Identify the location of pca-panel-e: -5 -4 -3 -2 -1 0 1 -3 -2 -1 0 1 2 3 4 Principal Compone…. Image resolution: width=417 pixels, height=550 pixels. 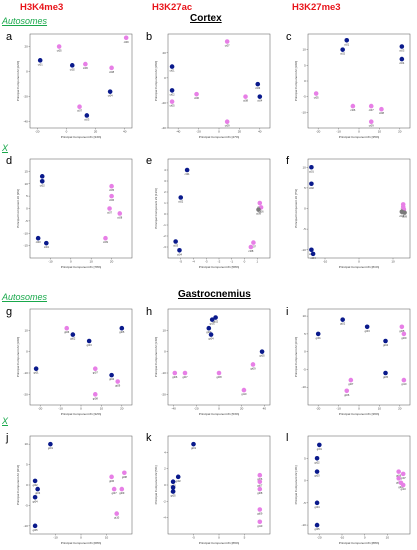
(212, 213).